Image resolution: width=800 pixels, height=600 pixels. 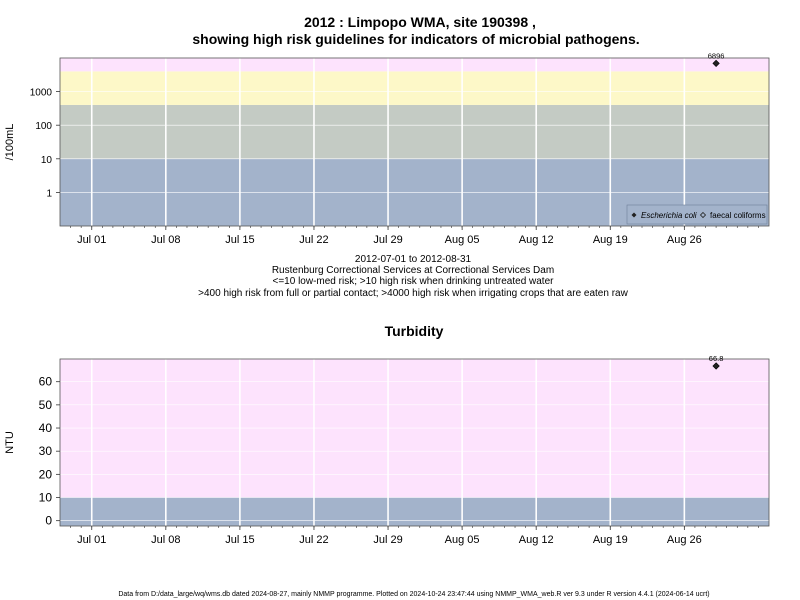 I want to click on chart-title-line-1: 2012 : Limpopo WMA, site 190398 ,, so click(x=420, y=22).